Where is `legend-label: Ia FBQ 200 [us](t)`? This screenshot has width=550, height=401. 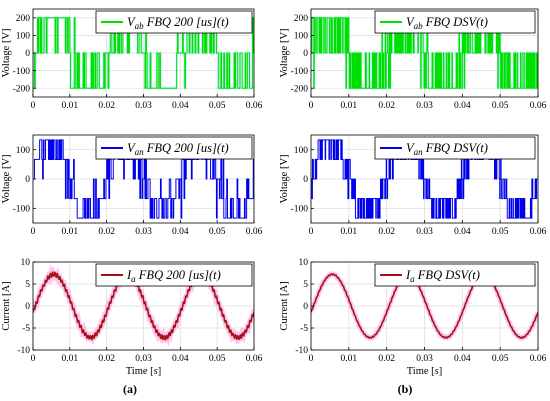 legend-label: Ia FBQ 200 [us](t) is located at coordinates (173, 276).